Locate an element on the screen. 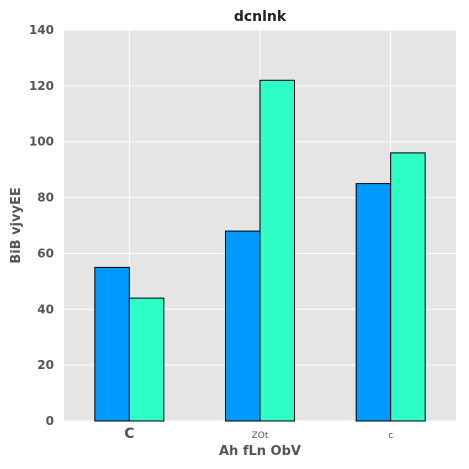 The width and height of the screenshot is (469, 469). y-tick-label: 20 is located at coordinates (45, 365).